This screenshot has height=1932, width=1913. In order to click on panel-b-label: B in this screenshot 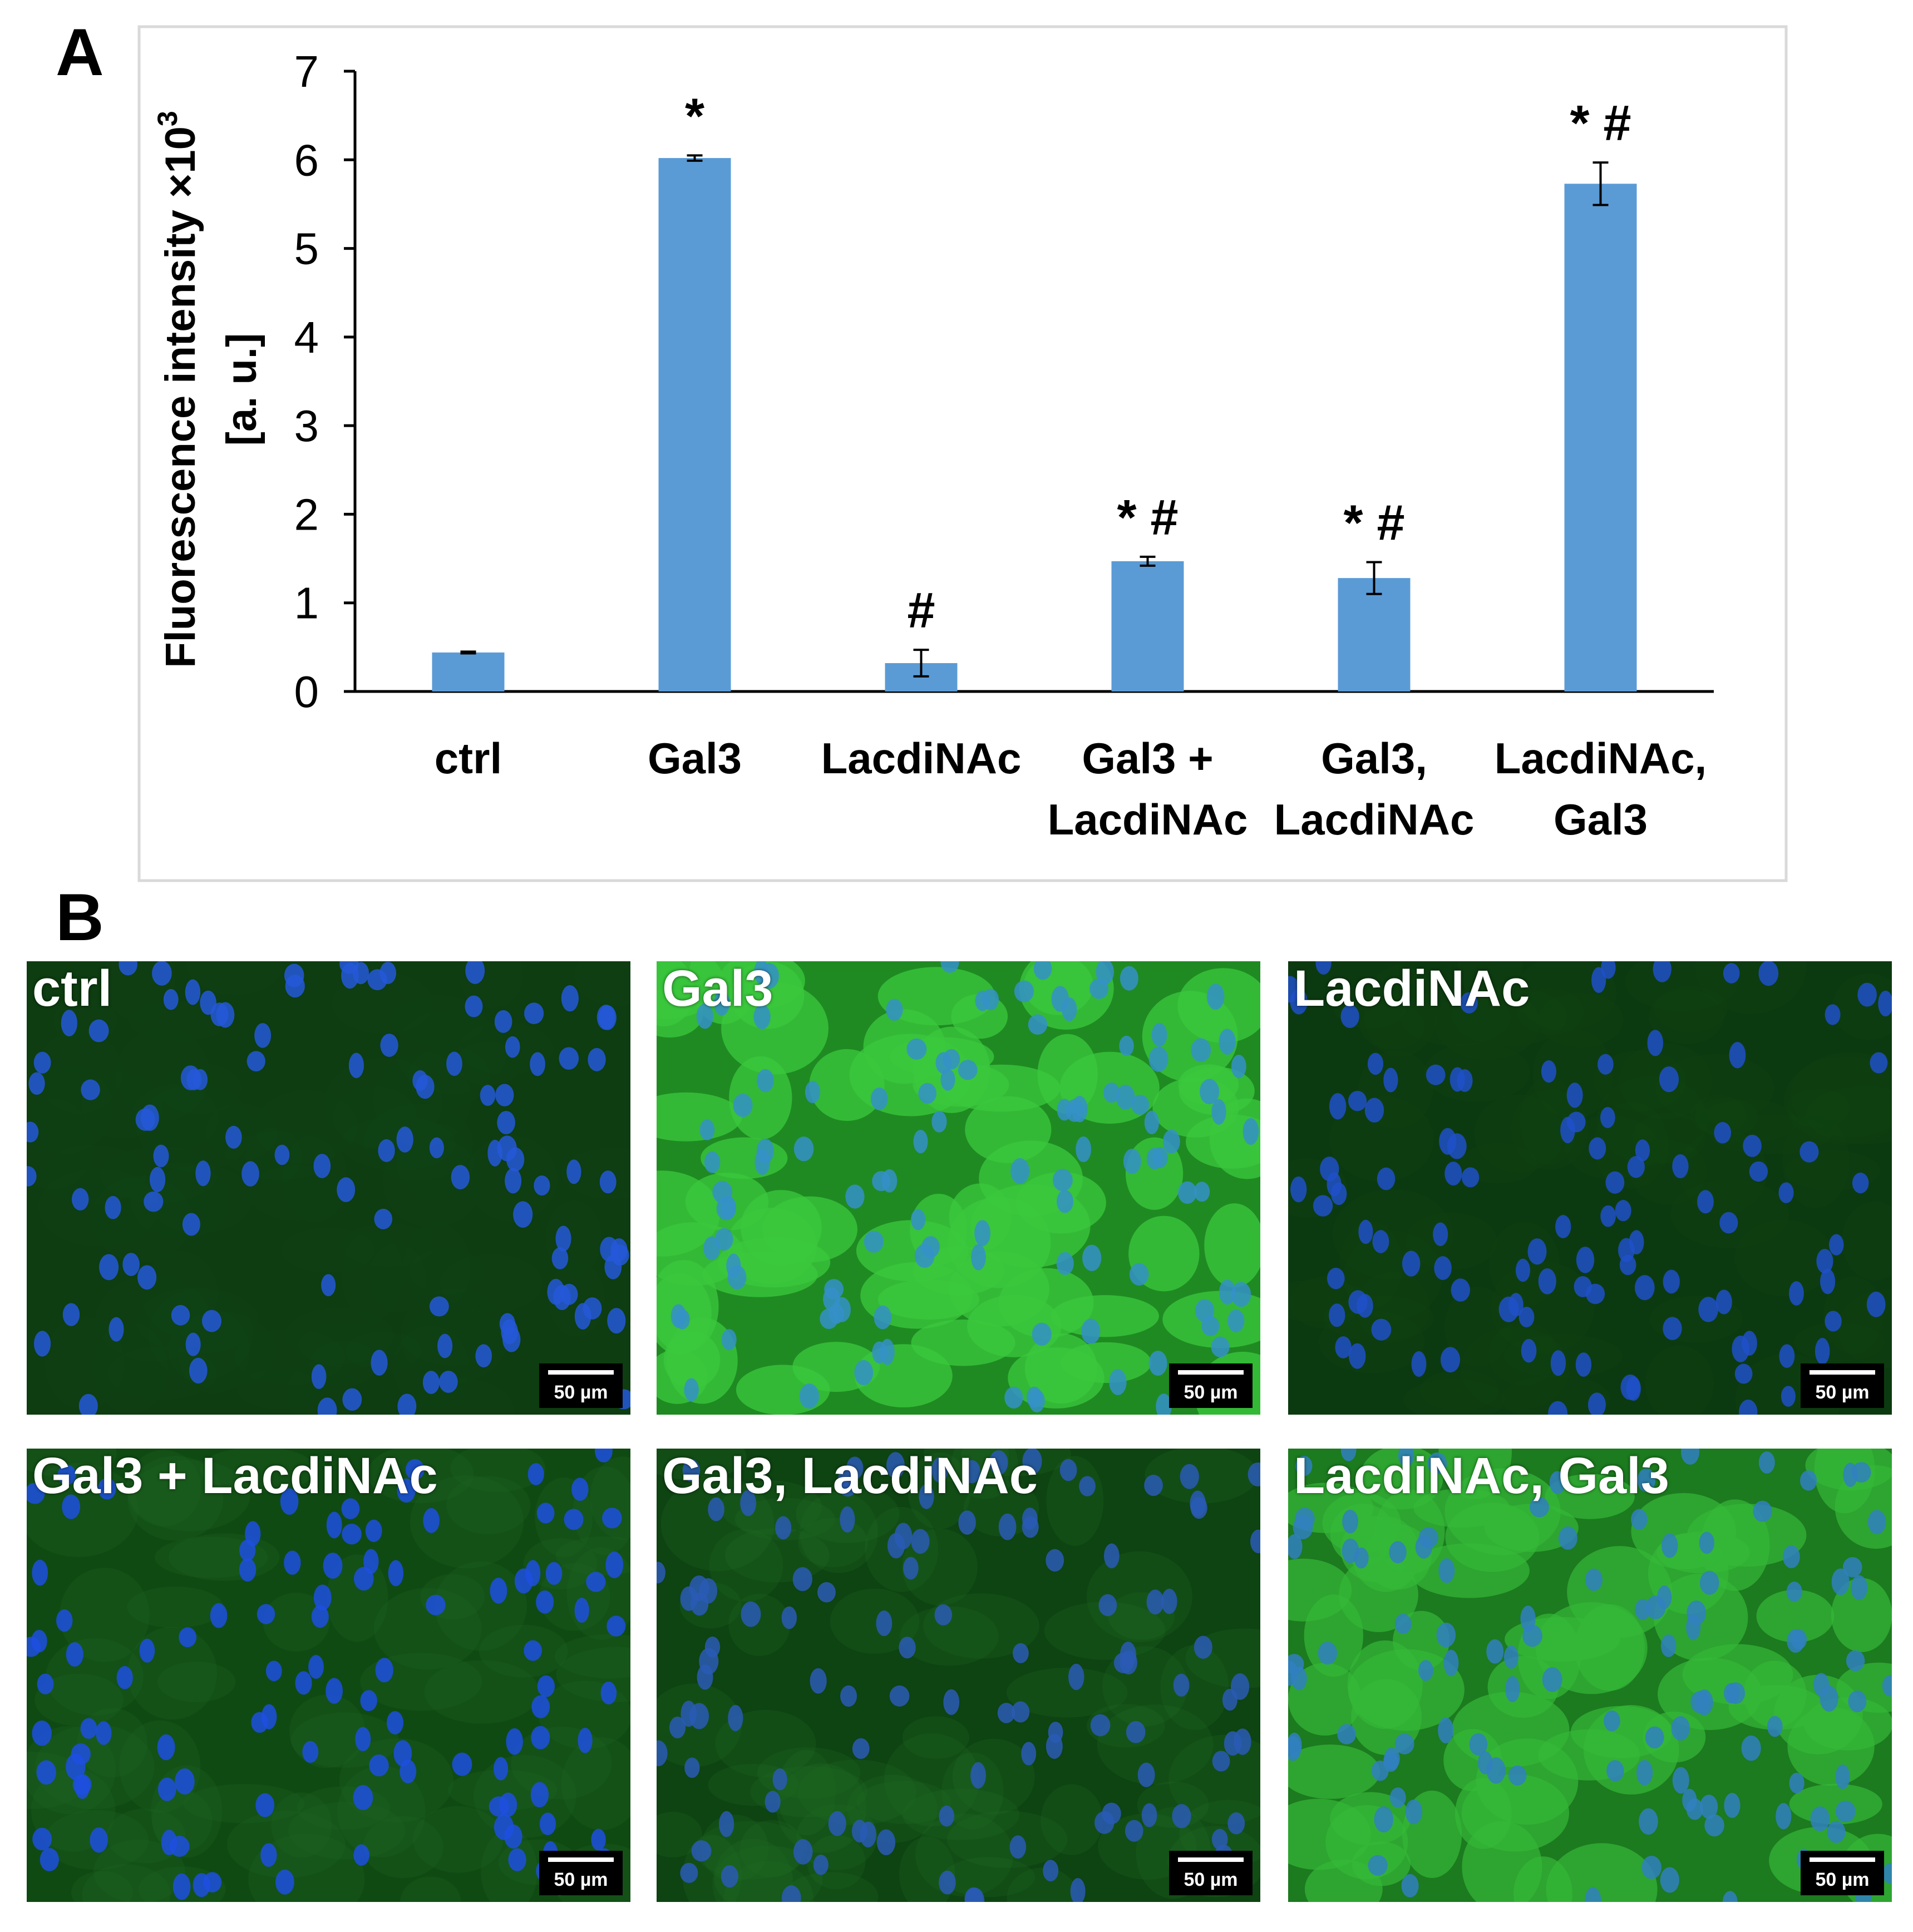, I will do `click(80, 917)`.